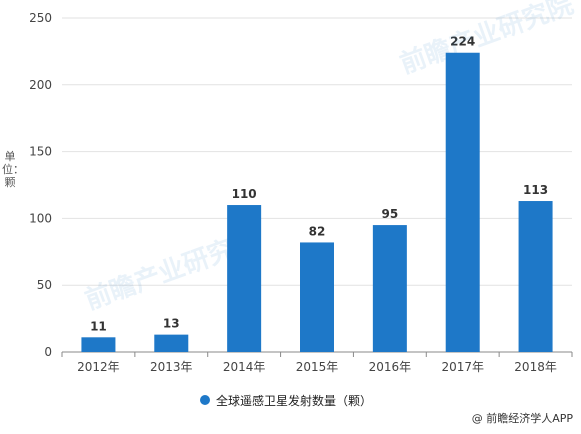 The height and width of the screenshot is (434, 581). What do you see at coordinates (244, 194) in the screenshot?
I see `data-label: 110` at bounding box center [244, 194].